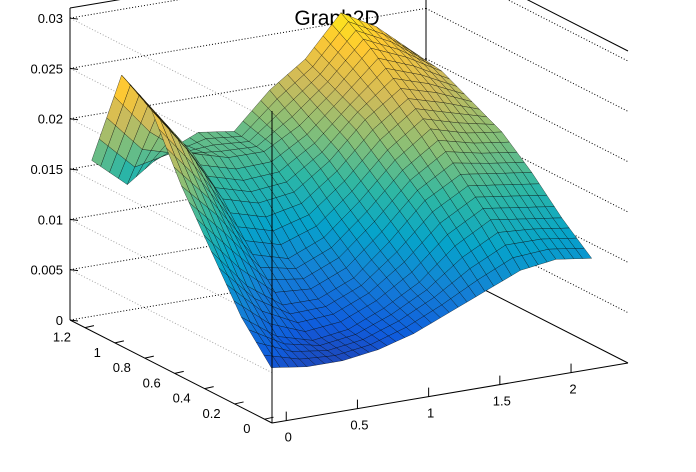 This screenshot has height=472, width=696. Describe the element at coordinates (50, 119) in the screenshot. I see `z-tick-label: 0.02` at that location.